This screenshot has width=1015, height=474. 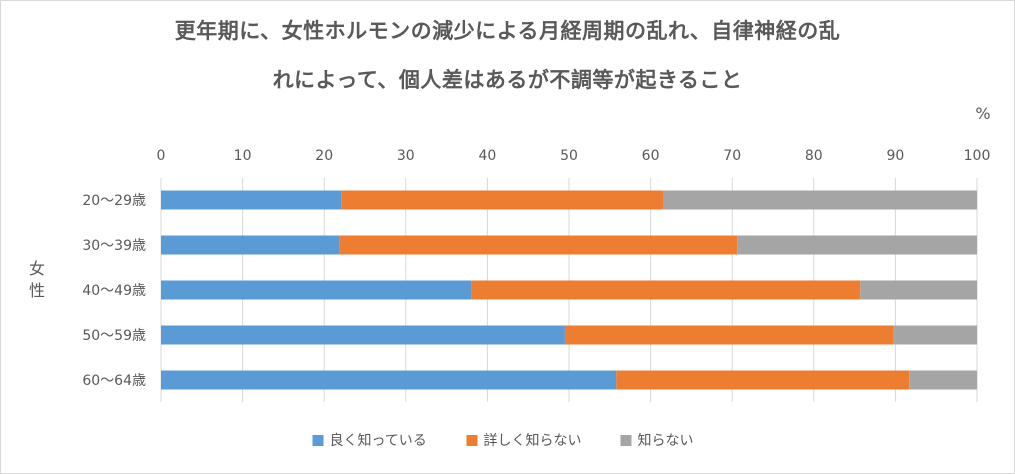 I want to click on category-label: 60～64歳, so click(x=114, y=381).